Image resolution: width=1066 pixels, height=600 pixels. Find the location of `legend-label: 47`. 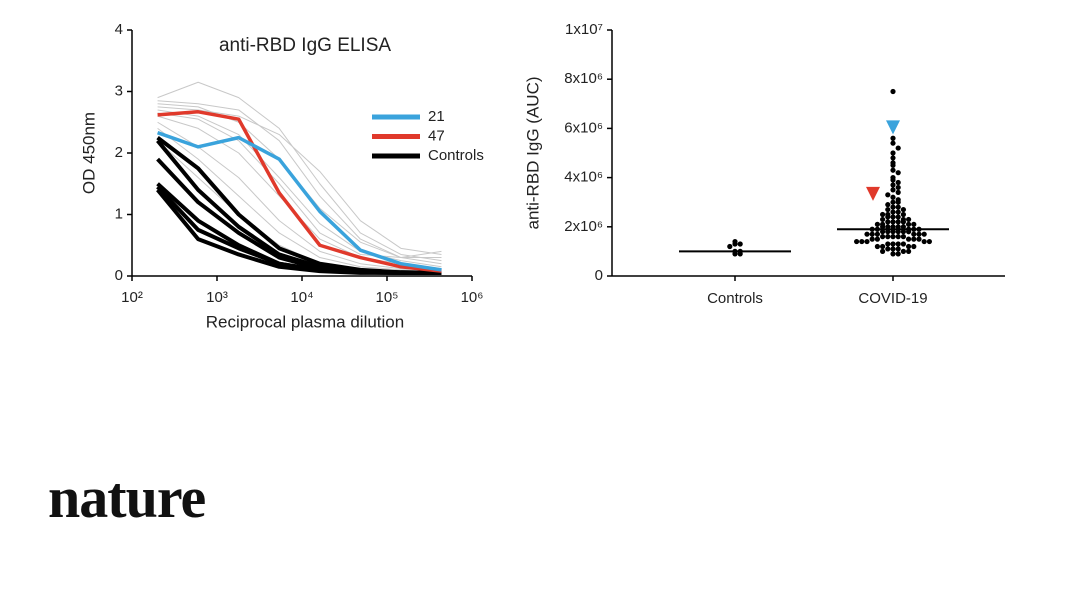

legend-label: 47 is located at coordinates (436, 135).